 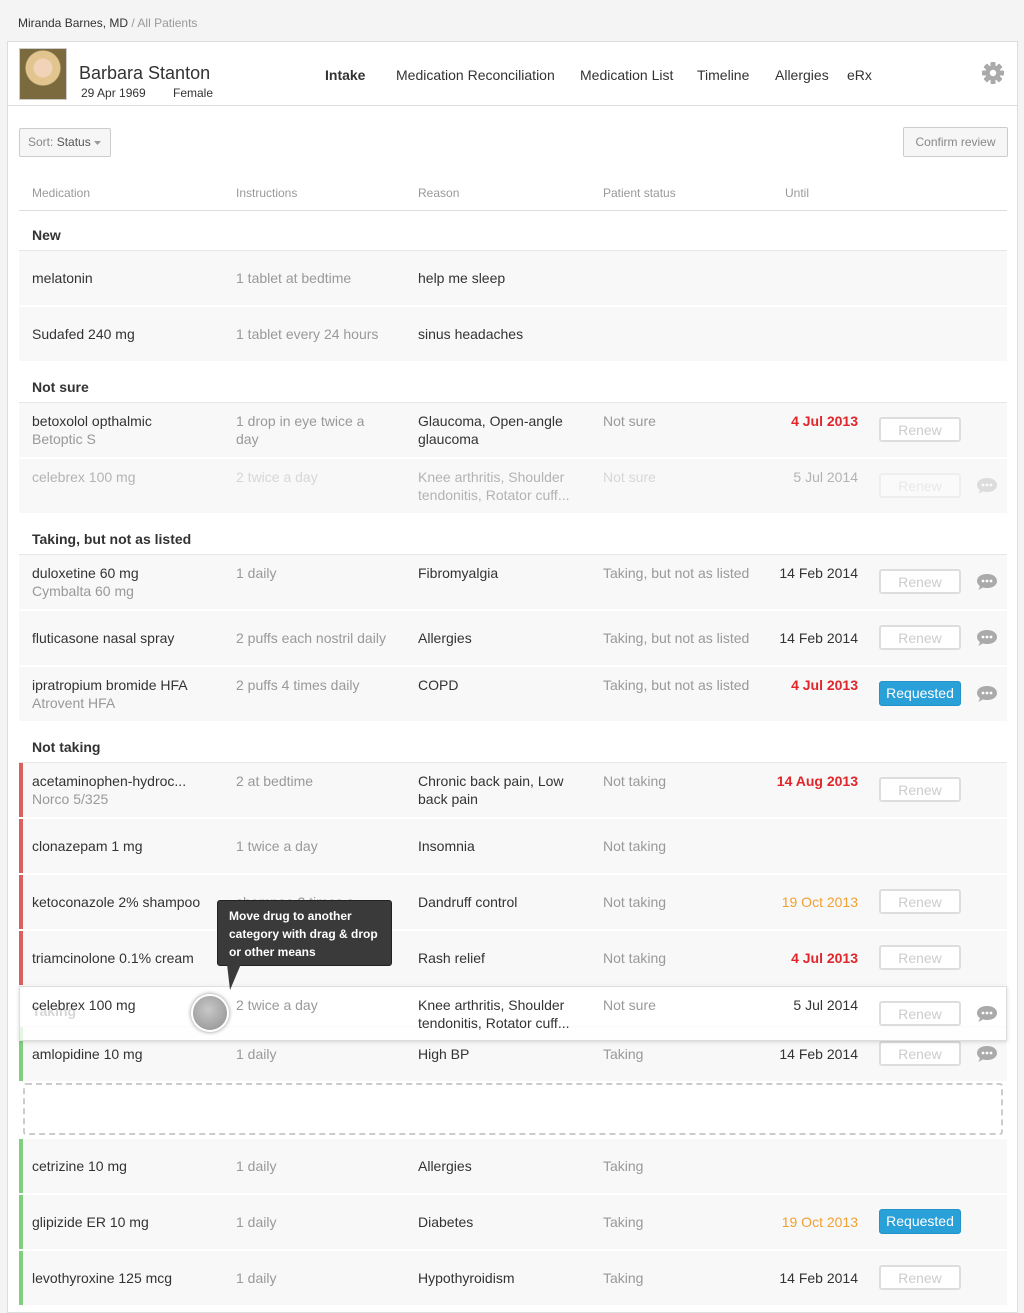 What do you see at coordinates (444, 1054) in the screenshot?
I see `reason: High BP` at bounding box center [444, 1054].